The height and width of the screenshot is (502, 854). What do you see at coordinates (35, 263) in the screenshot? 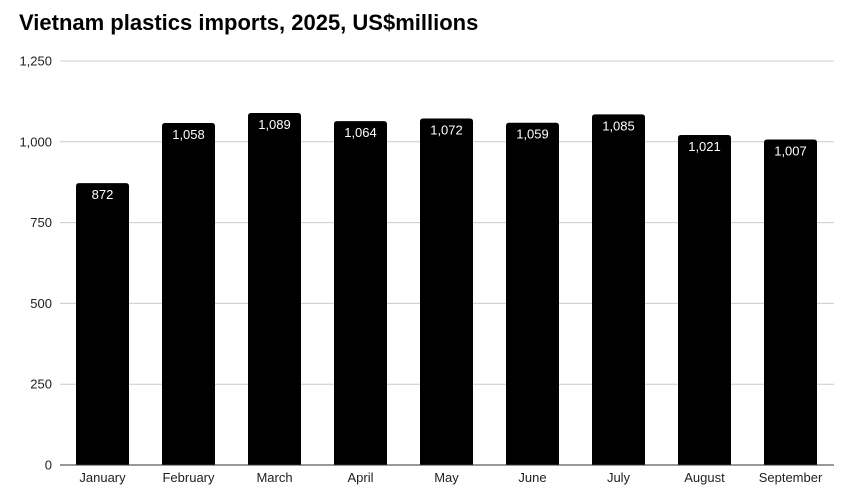
I see `y-axis-ticks: 0 250 500 750 1,000 1,250` at bounding box center [35, 263].